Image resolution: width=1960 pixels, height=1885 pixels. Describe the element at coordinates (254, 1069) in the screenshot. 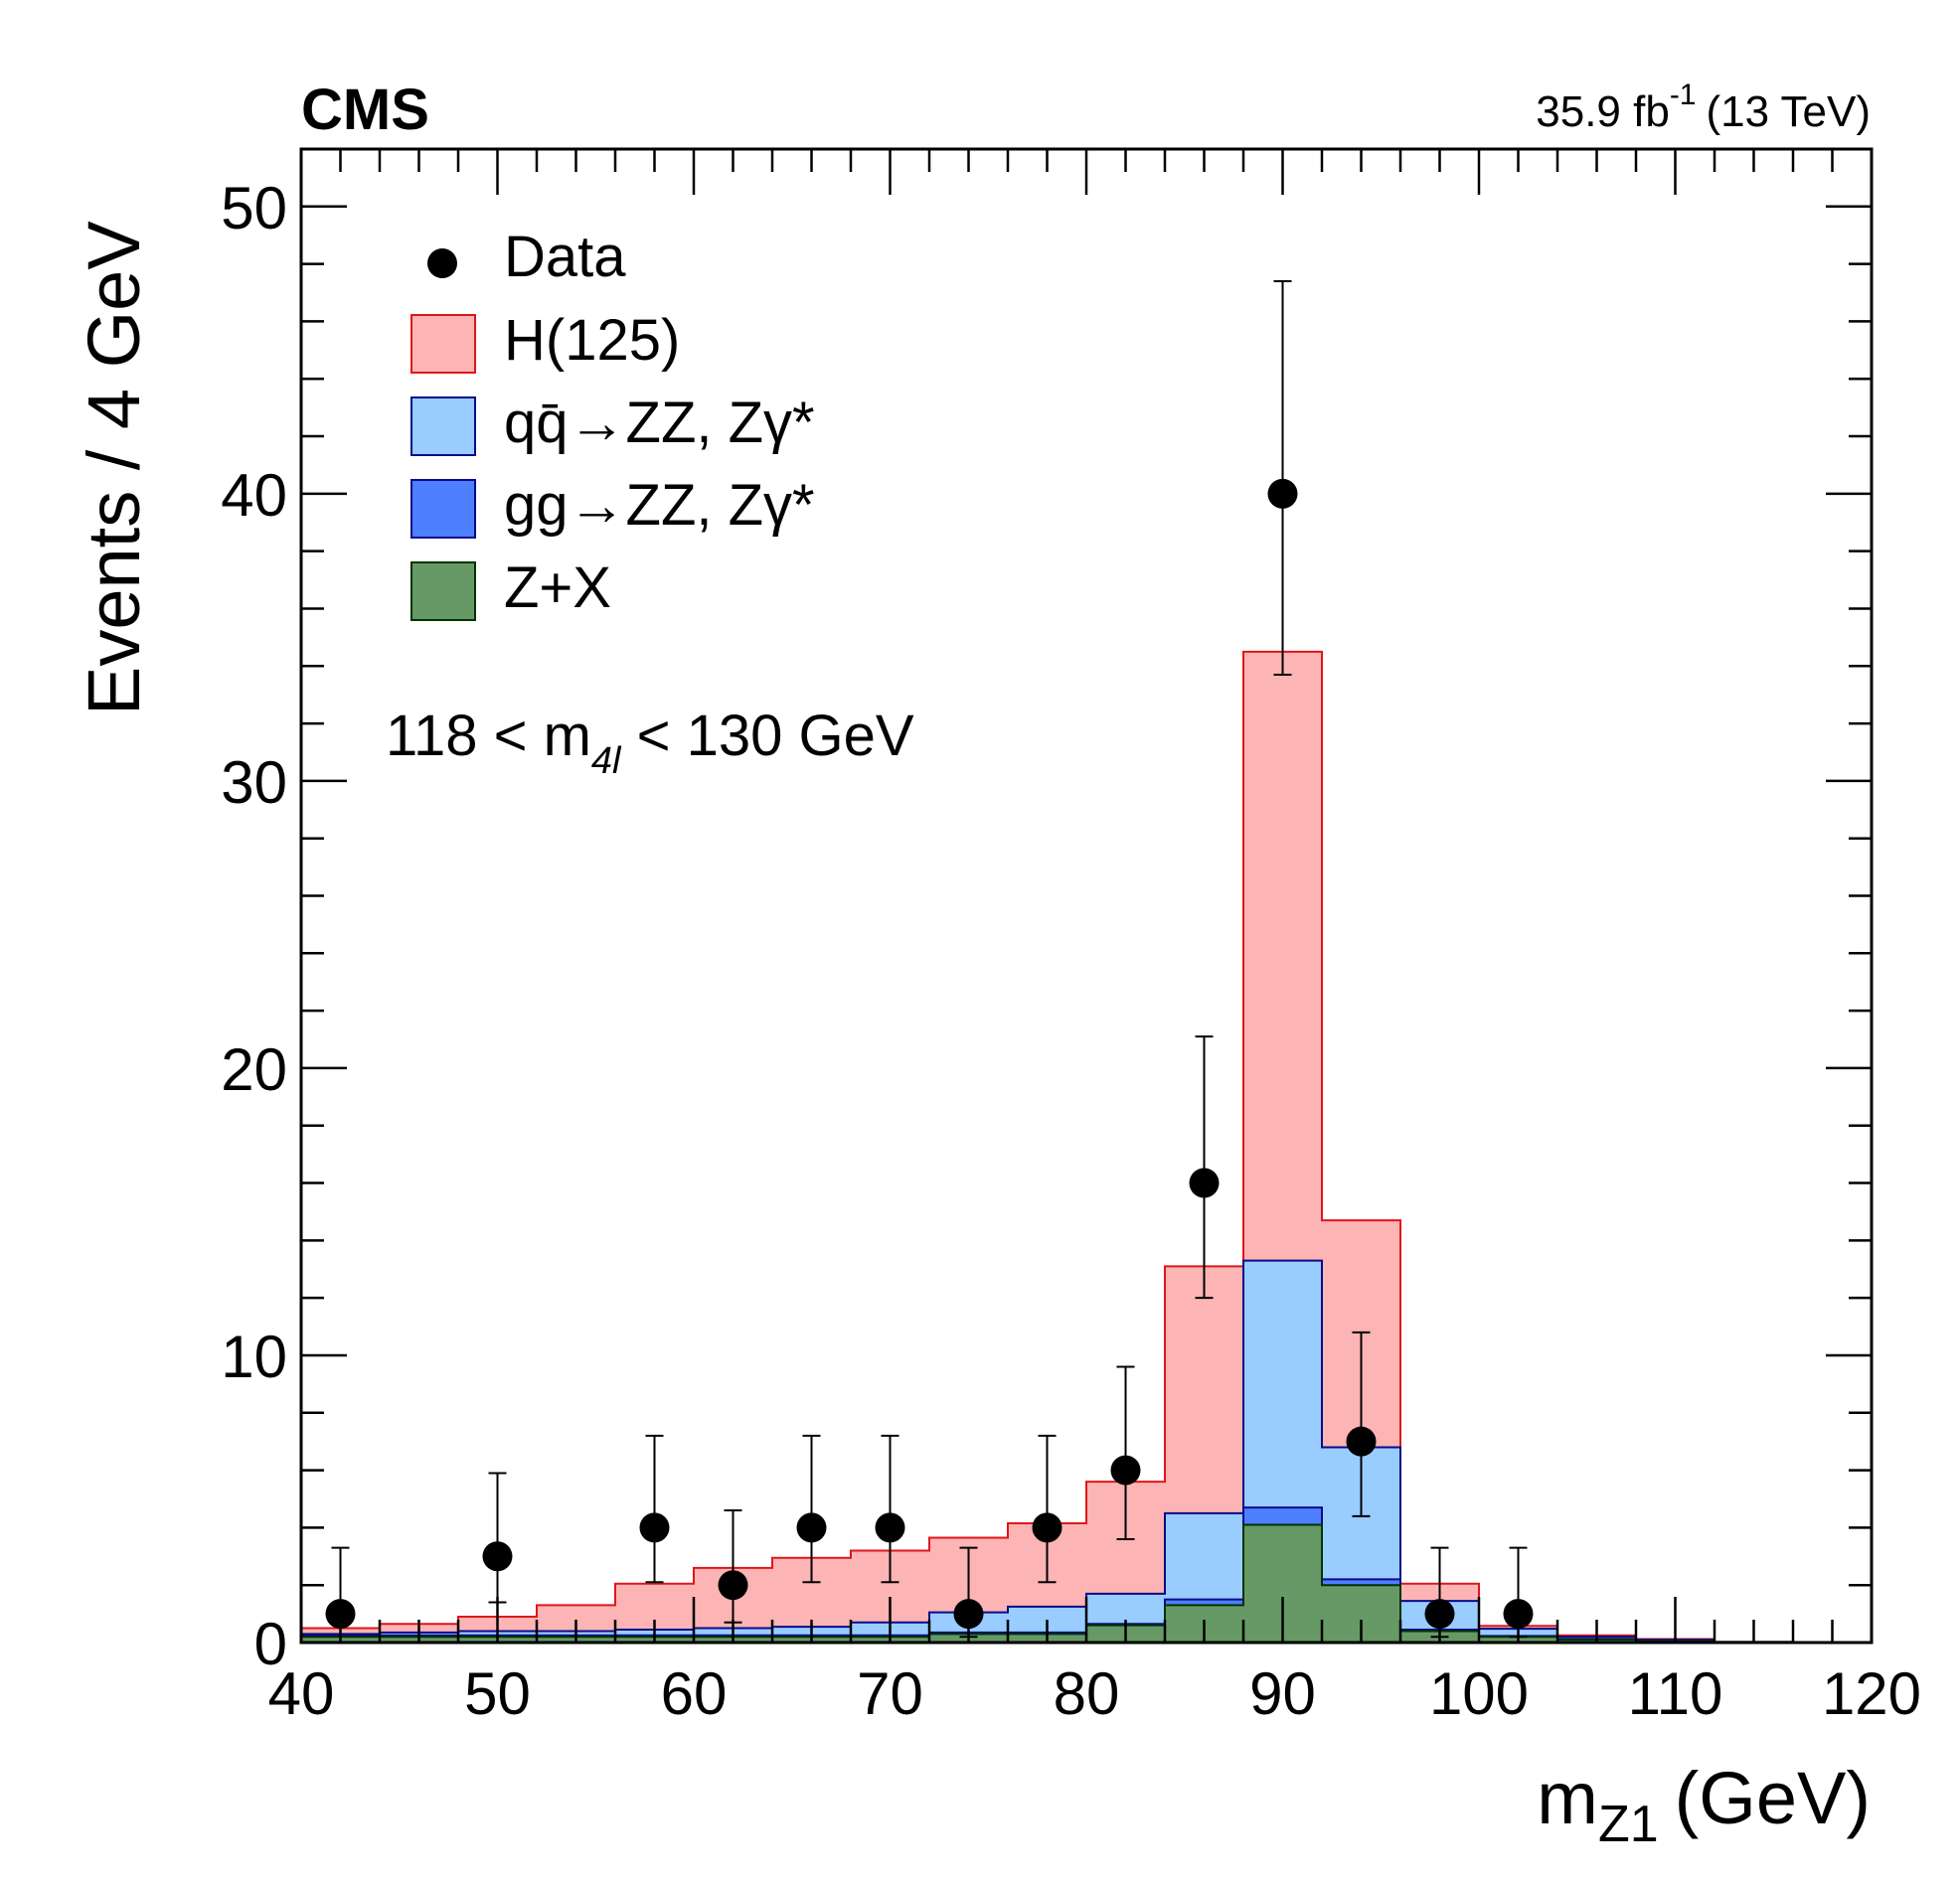

I see `y-tick-label: 20` at that location.